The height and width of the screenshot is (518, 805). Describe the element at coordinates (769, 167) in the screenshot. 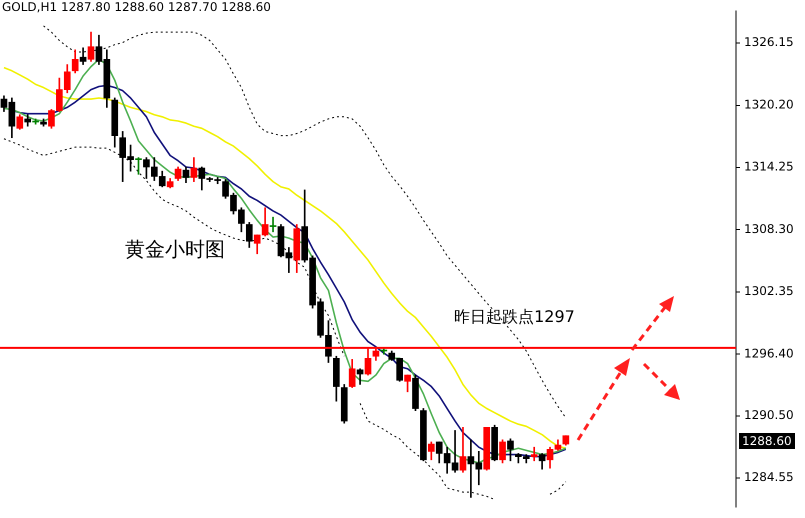

I see `y-tick-label: 1314.25` at that location.